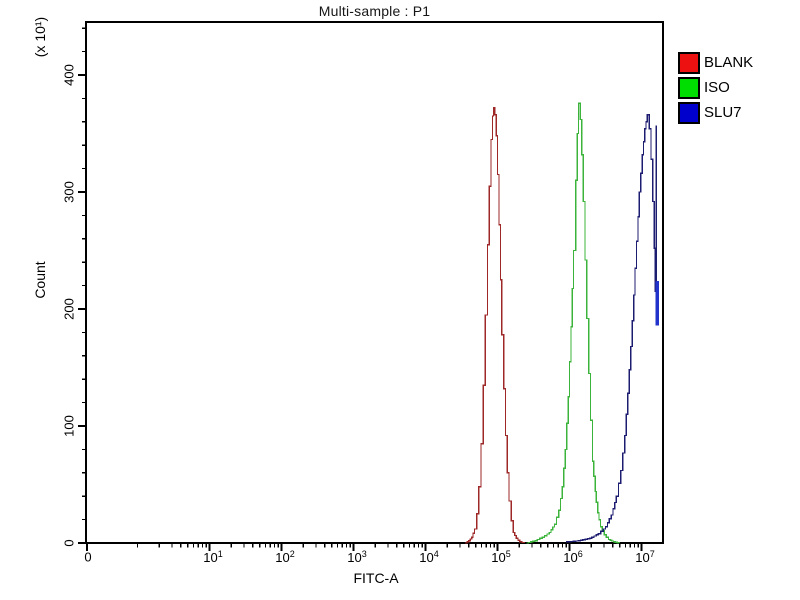 This screenshot has width=800, height=600. I want to click on x-tick-label: 10⁵, so click(501, 557).